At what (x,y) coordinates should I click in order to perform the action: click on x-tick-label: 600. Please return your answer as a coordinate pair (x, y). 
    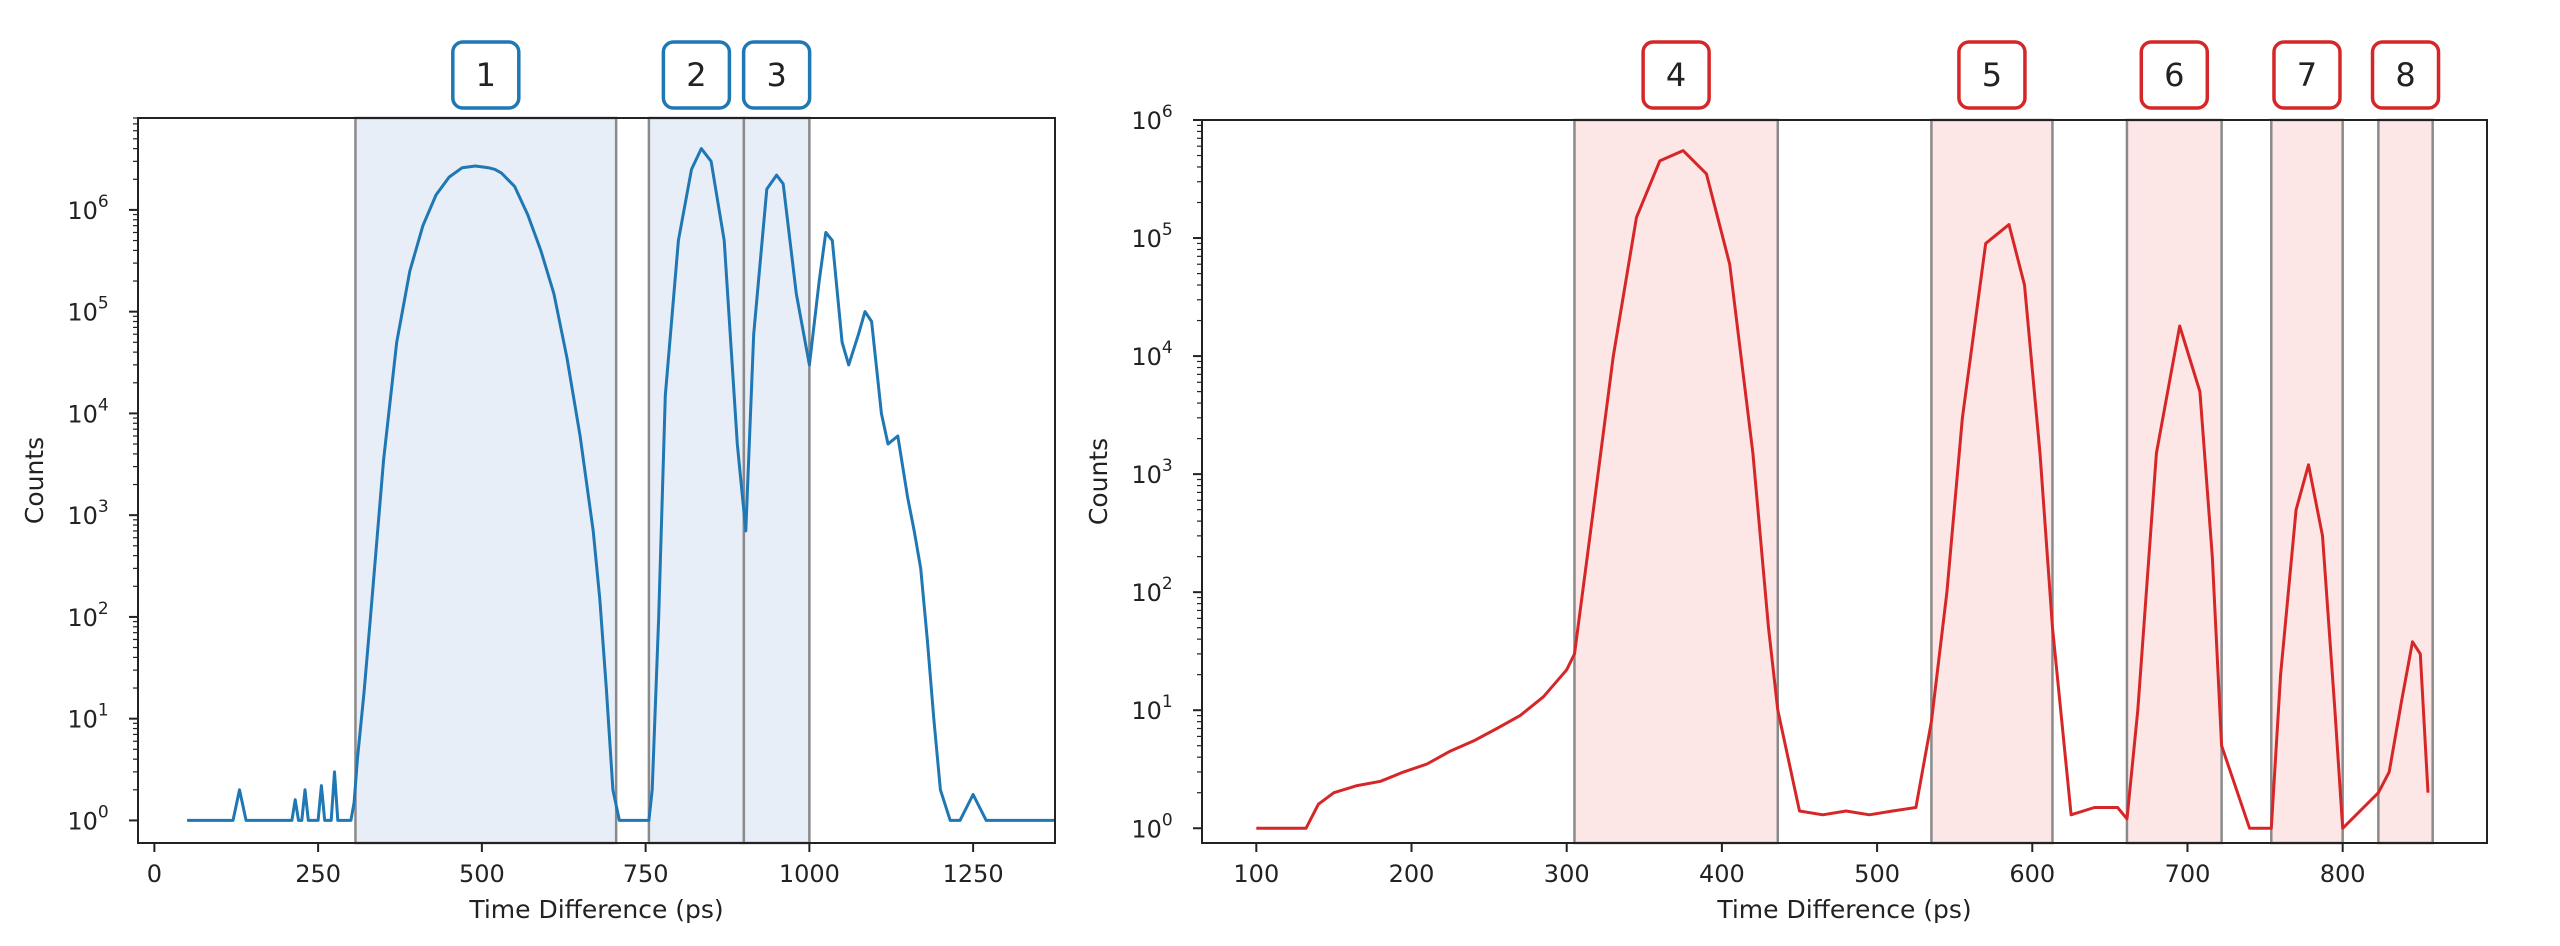
    Looking at the image, I should click on (2032, 874).